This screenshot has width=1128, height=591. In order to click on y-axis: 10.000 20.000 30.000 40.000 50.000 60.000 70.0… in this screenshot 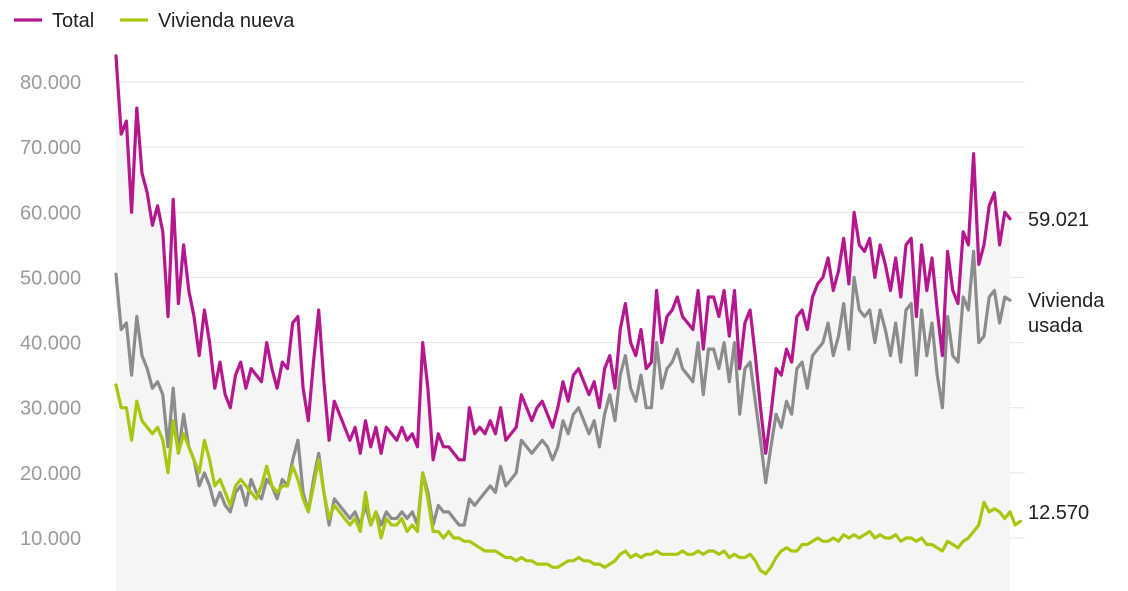, I will do `click(50, 311)`.